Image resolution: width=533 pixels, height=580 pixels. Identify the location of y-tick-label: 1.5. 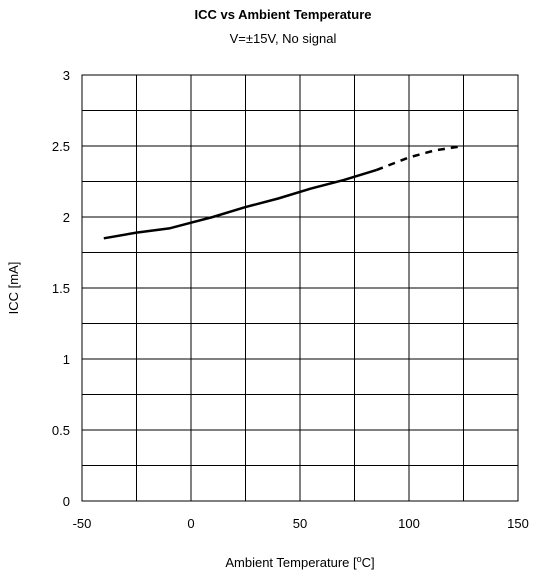
(61, 288).